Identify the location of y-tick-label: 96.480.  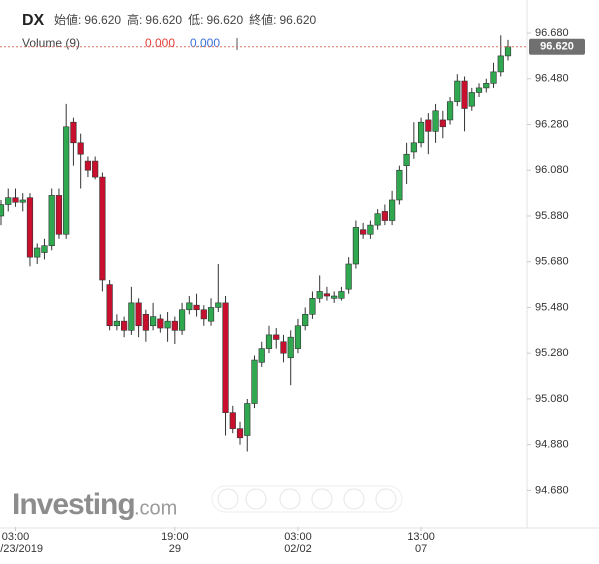
(552, 79).